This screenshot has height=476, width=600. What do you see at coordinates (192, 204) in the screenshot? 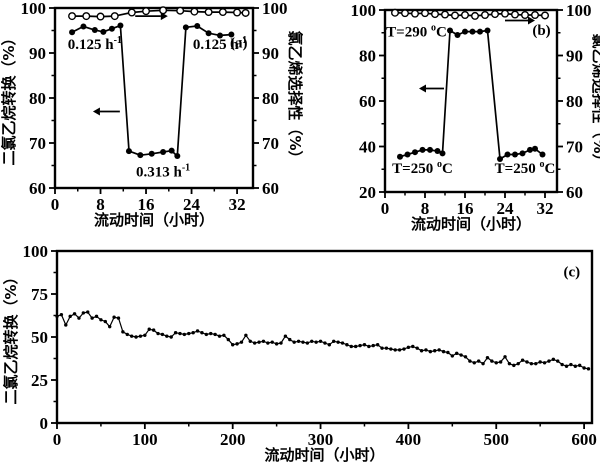
I see `x-tick-label: 24` at bounding box center [192, 204].